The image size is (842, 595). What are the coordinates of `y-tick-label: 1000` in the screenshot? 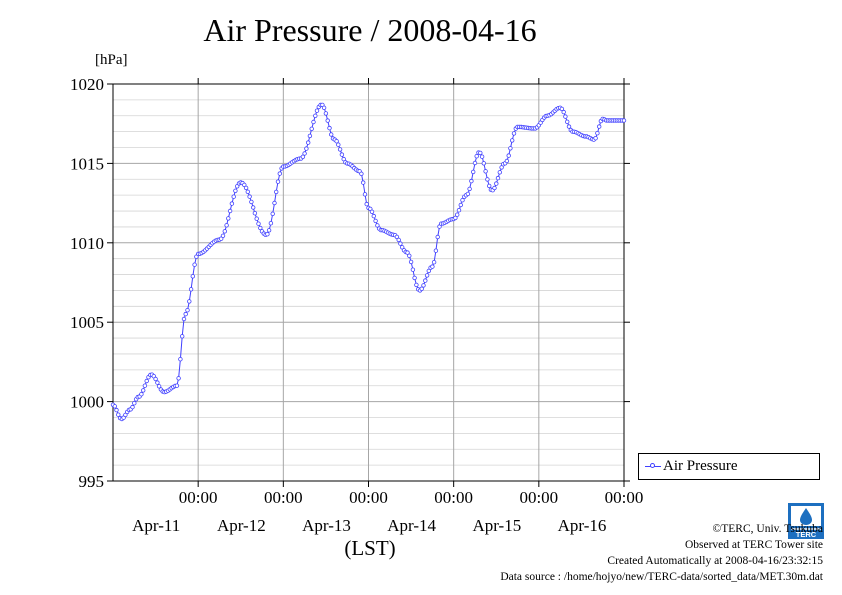 It's located at (87, 402).